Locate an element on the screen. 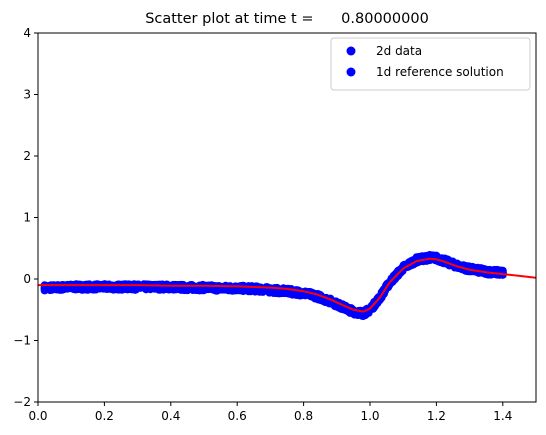 The width and height of the screenshot is (546, 435). x-tick-label: 0.8 is located at coordinates (303, 416).